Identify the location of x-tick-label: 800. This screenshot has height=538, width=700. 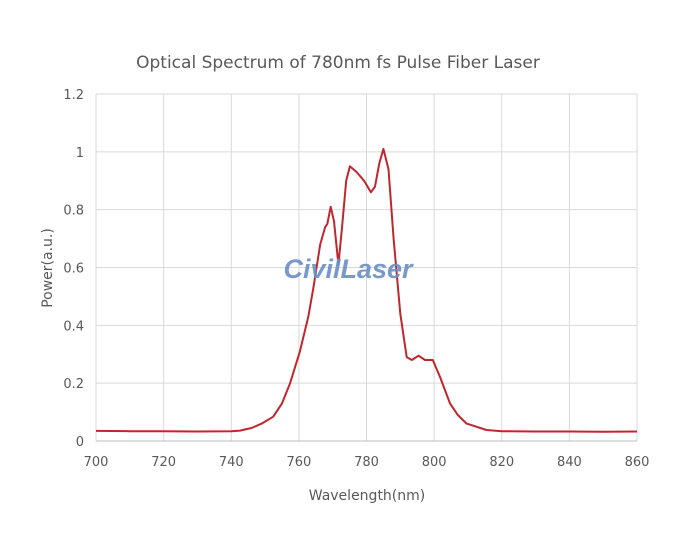
(434, 462).